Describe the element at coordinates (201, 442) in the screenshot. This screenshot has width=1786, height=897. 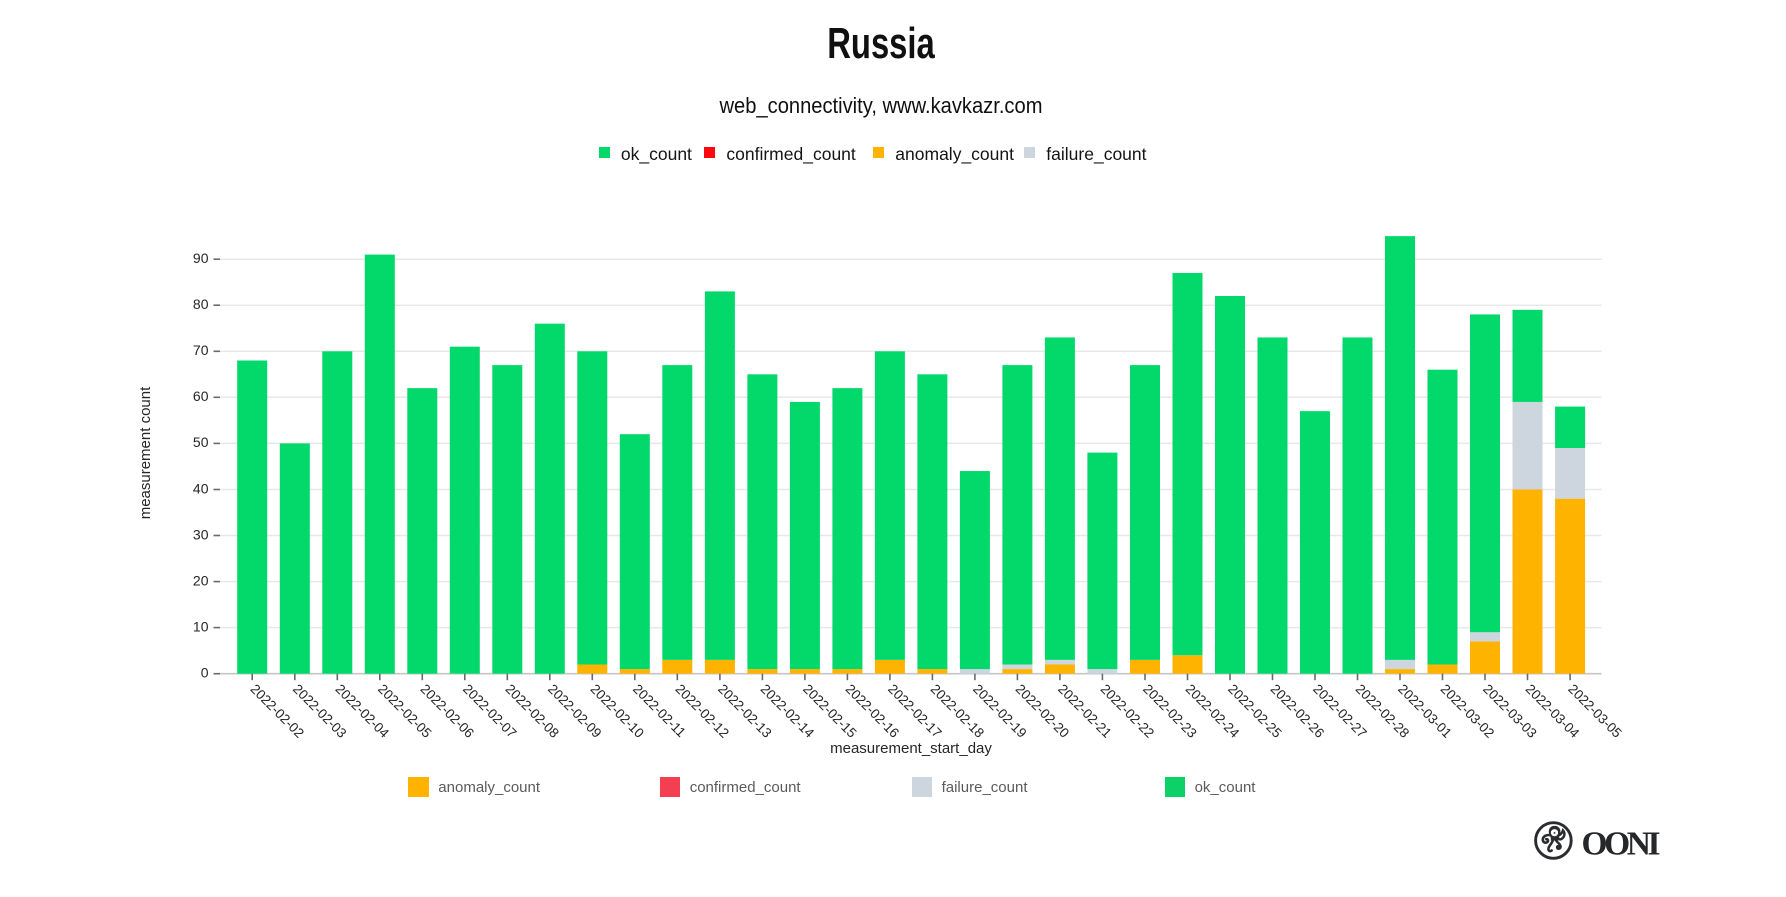
I see `svg-text: 50` at that location.